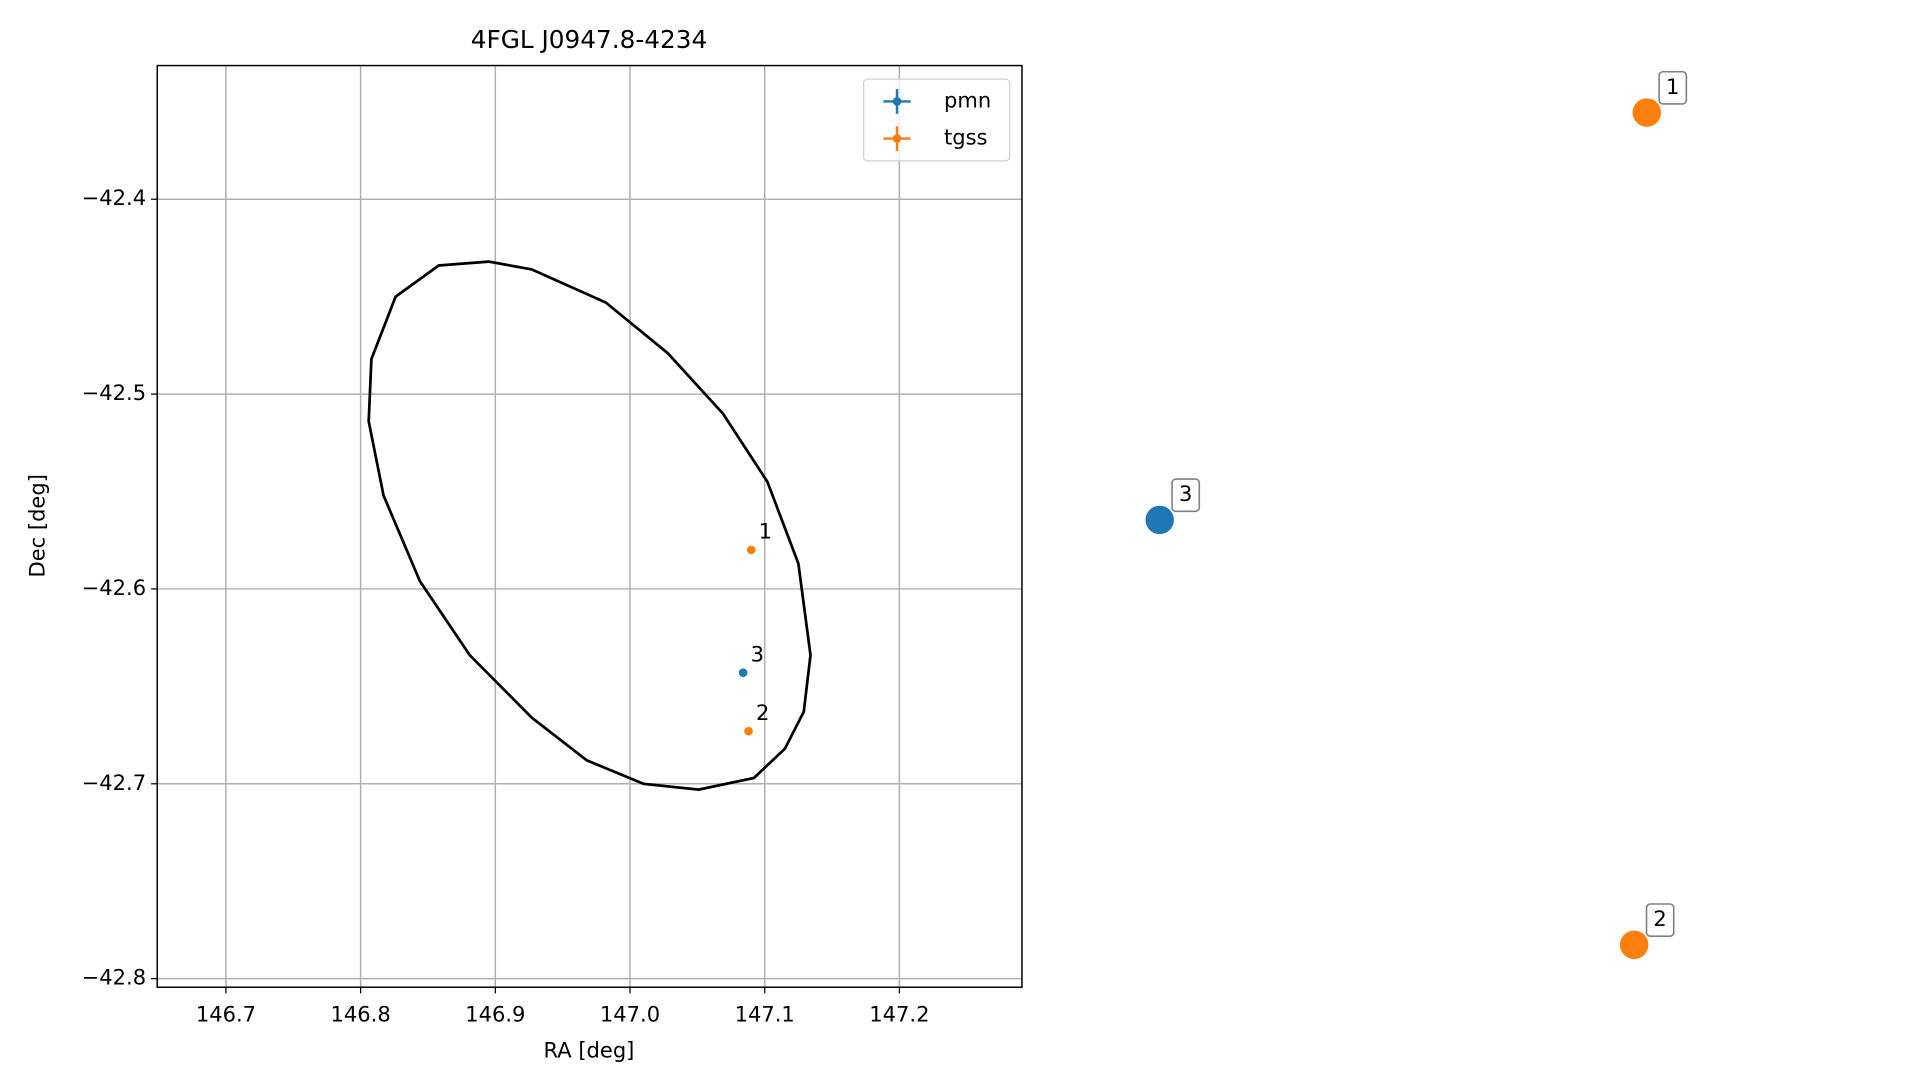  Describe the element at coordinates (589, 39) in the screenshot. I see `chart-title: 4FGL J0947.8-4234` at that location.